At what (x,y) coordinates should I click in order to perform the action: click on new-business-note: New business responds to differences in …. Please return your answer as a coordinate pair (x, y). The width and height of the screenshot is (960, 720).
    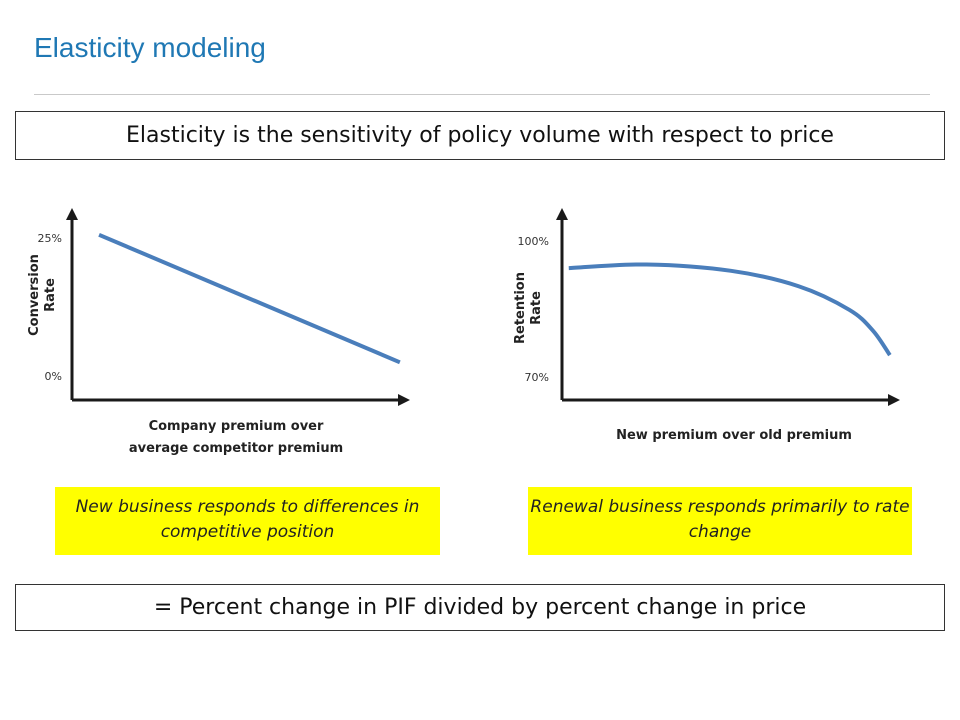
    Looking at the image, I should click on (247, 521).